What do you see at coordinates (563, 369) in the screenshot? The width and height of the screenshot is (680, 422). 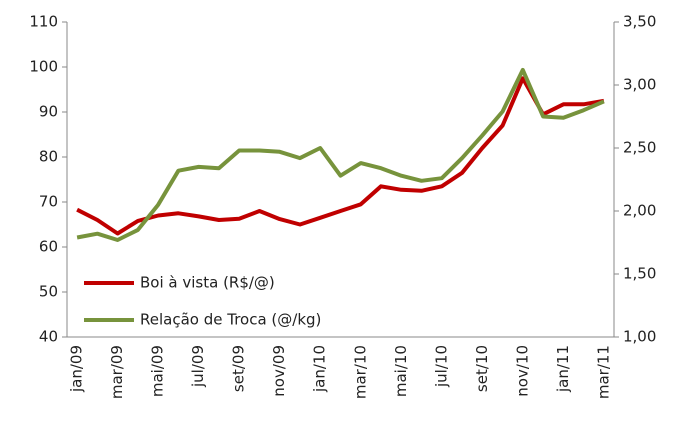 I see `x-tick-label: jan/11` at bounding box center [563, 369].